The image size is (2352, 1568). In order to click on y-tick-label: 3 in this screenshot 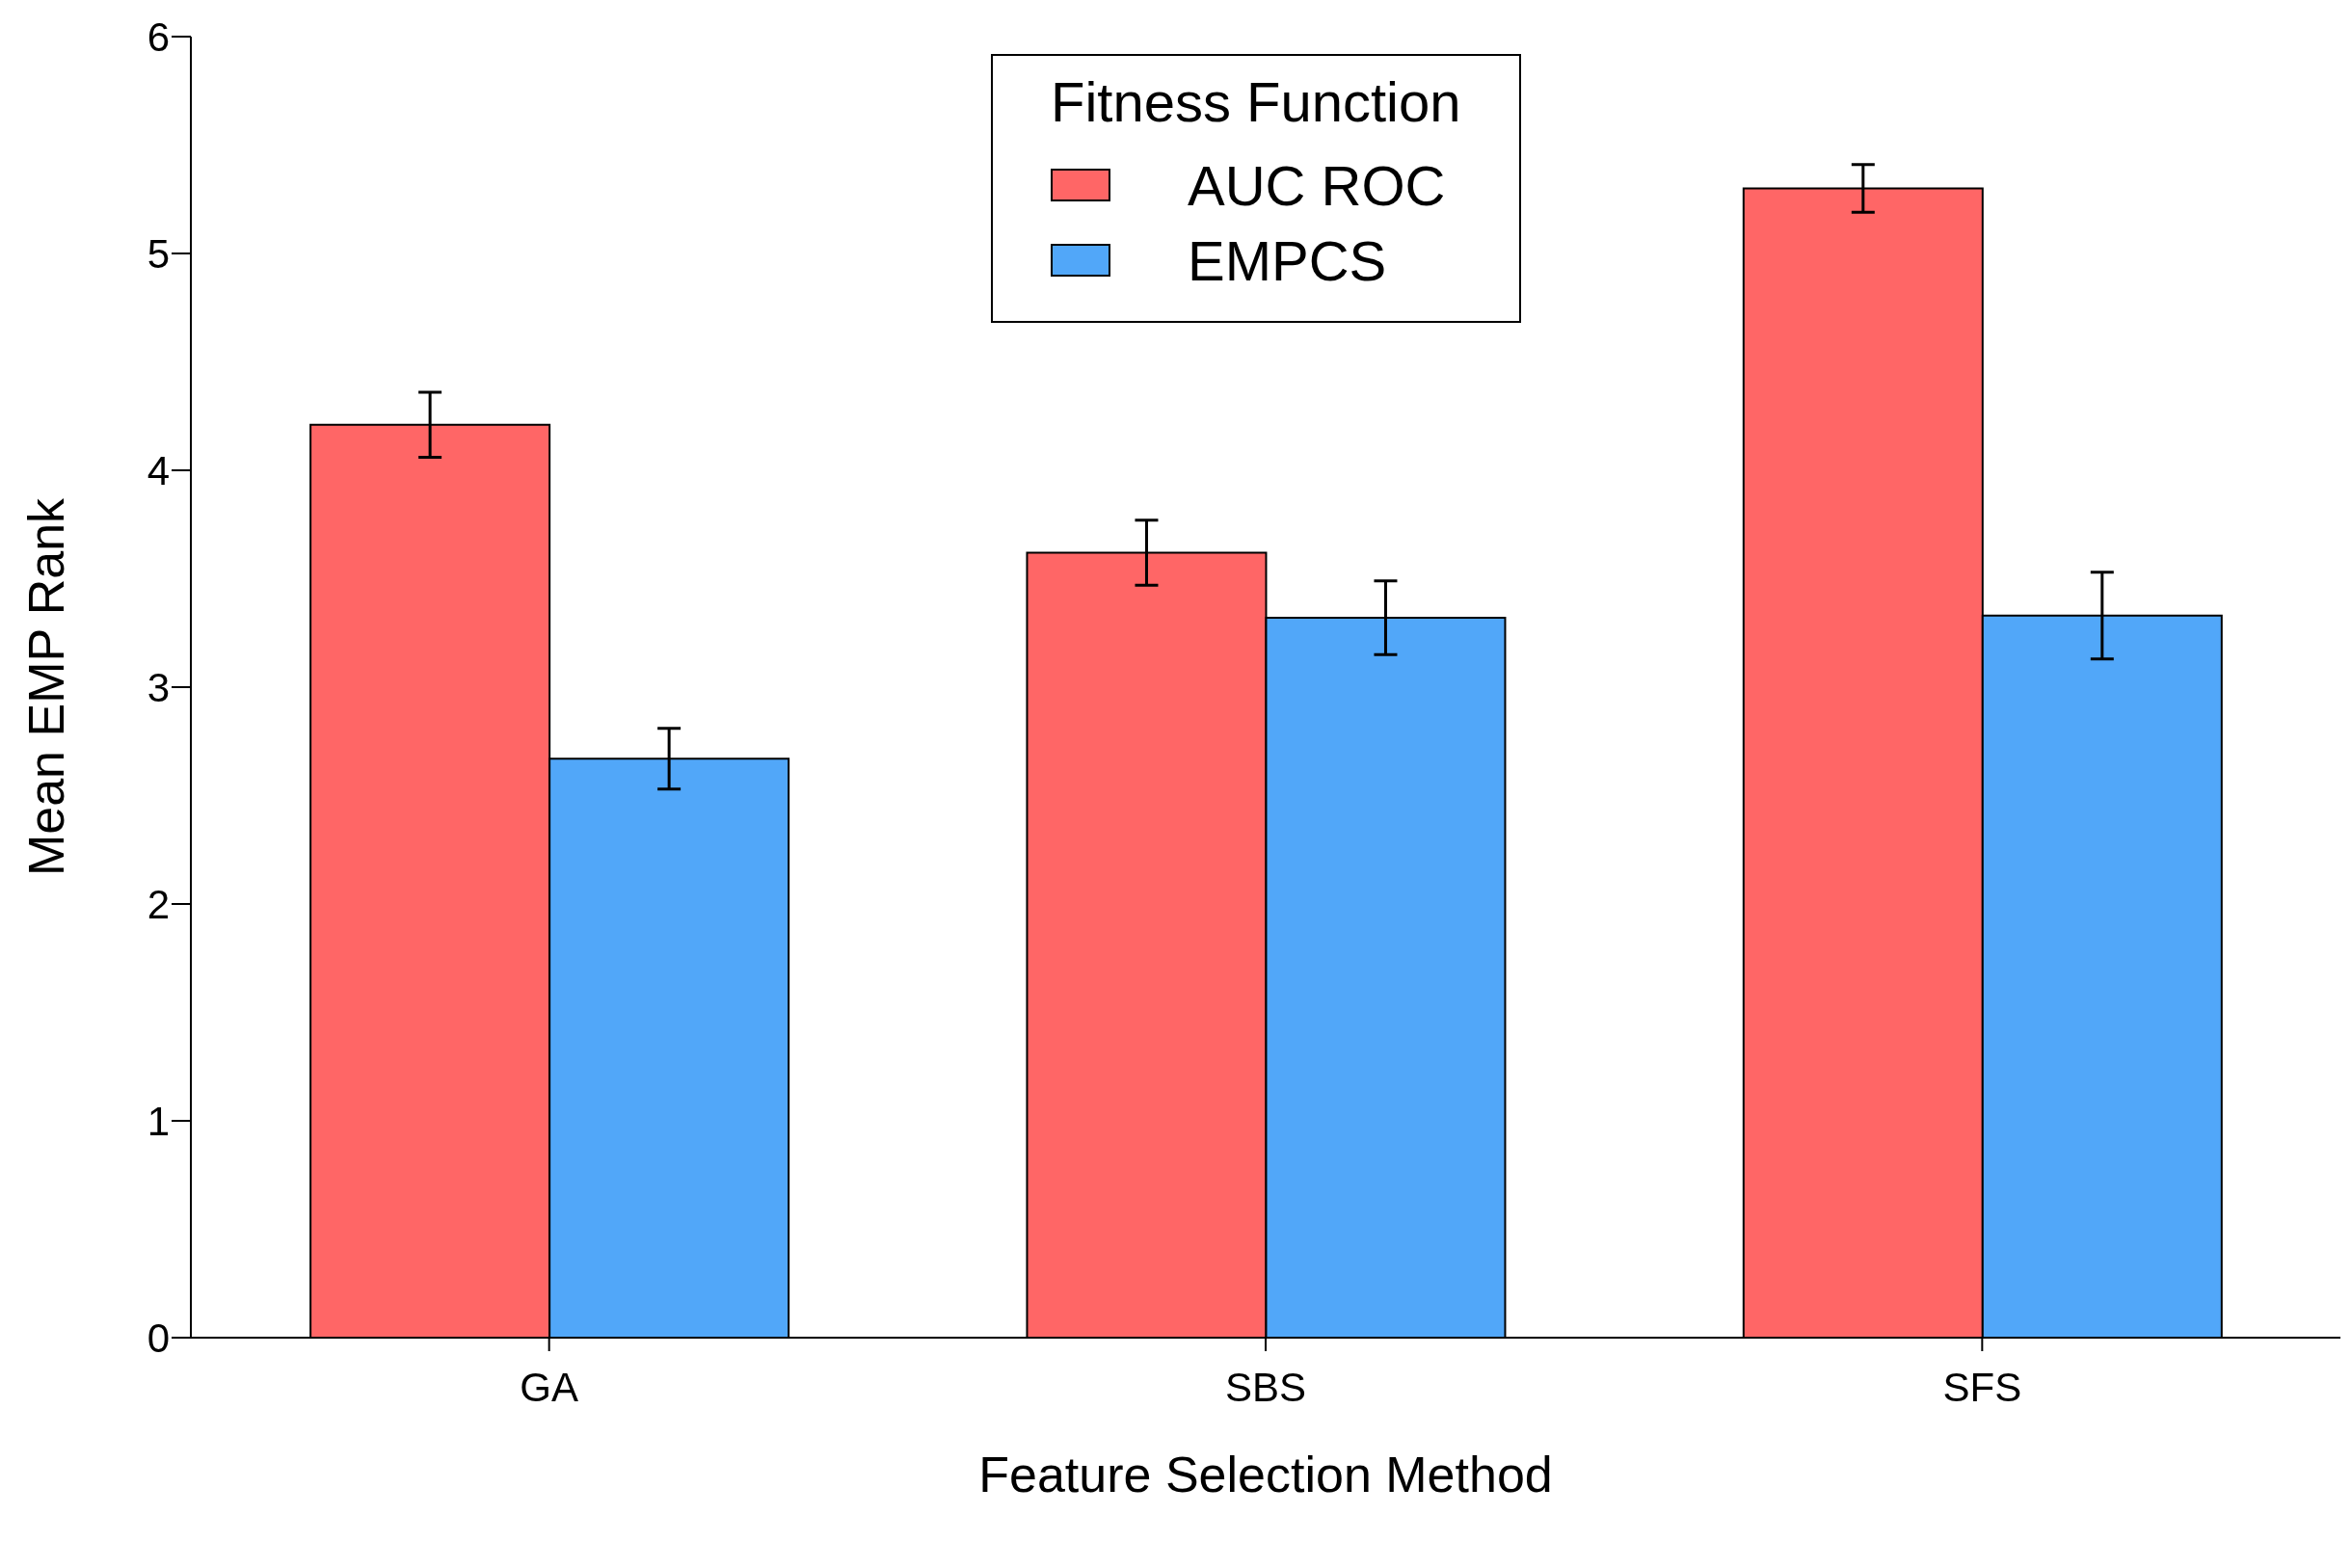, I will do `click(158, 687)`.